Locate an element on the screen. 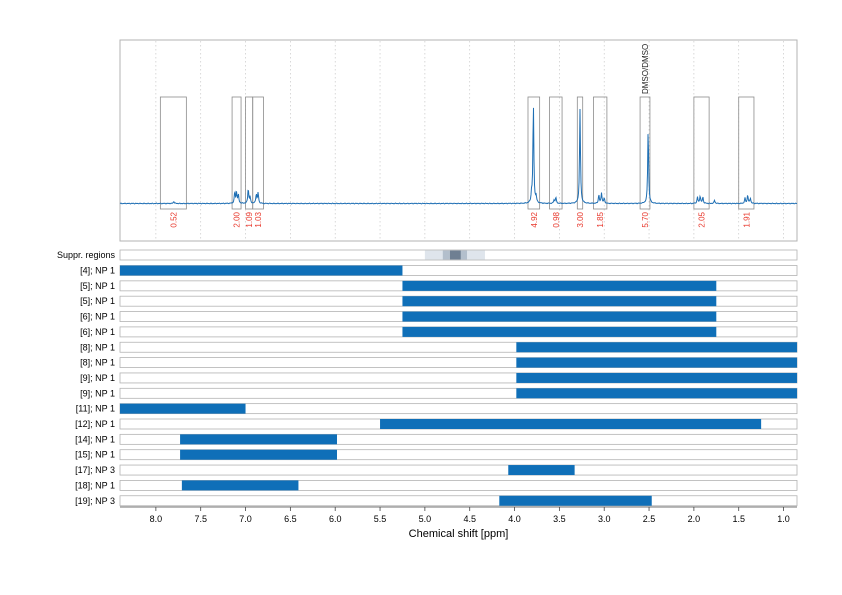 The height and width of the screenshot is (595, 842). integral-value-7: 1.85 is located at coordinates (600, 219).